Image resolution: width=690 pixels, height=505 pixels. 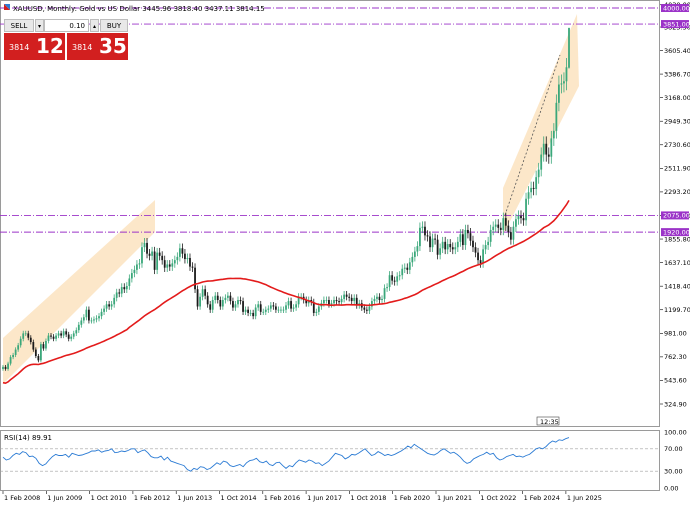 I want to click on price-tick-label: 3168.00, so click(x=677, y=98).